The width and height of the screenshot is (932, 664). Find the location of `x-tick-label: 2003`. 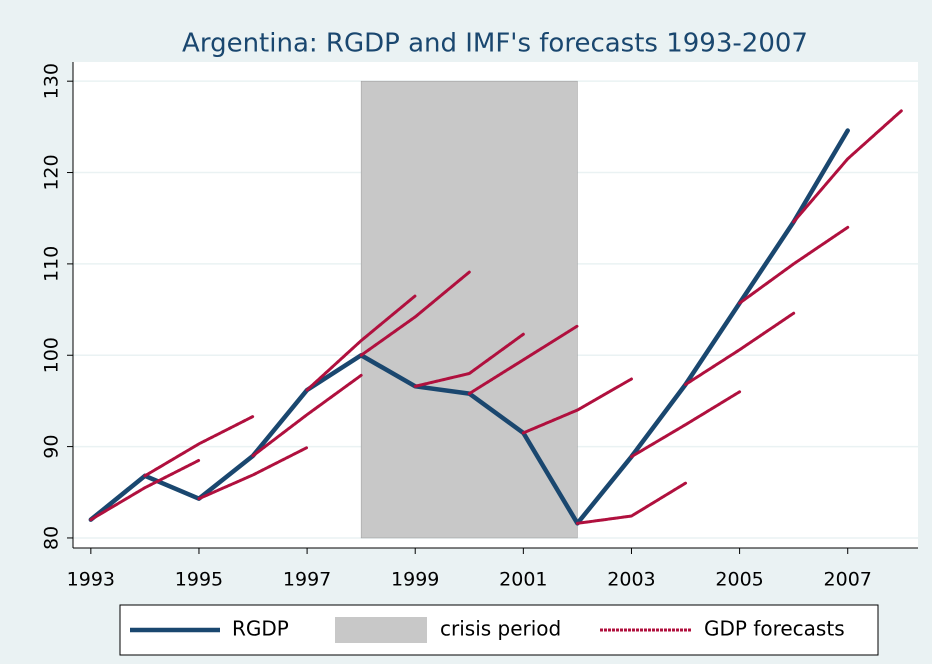

x-tick-label: 2003 is located at coordinates (631, 580).